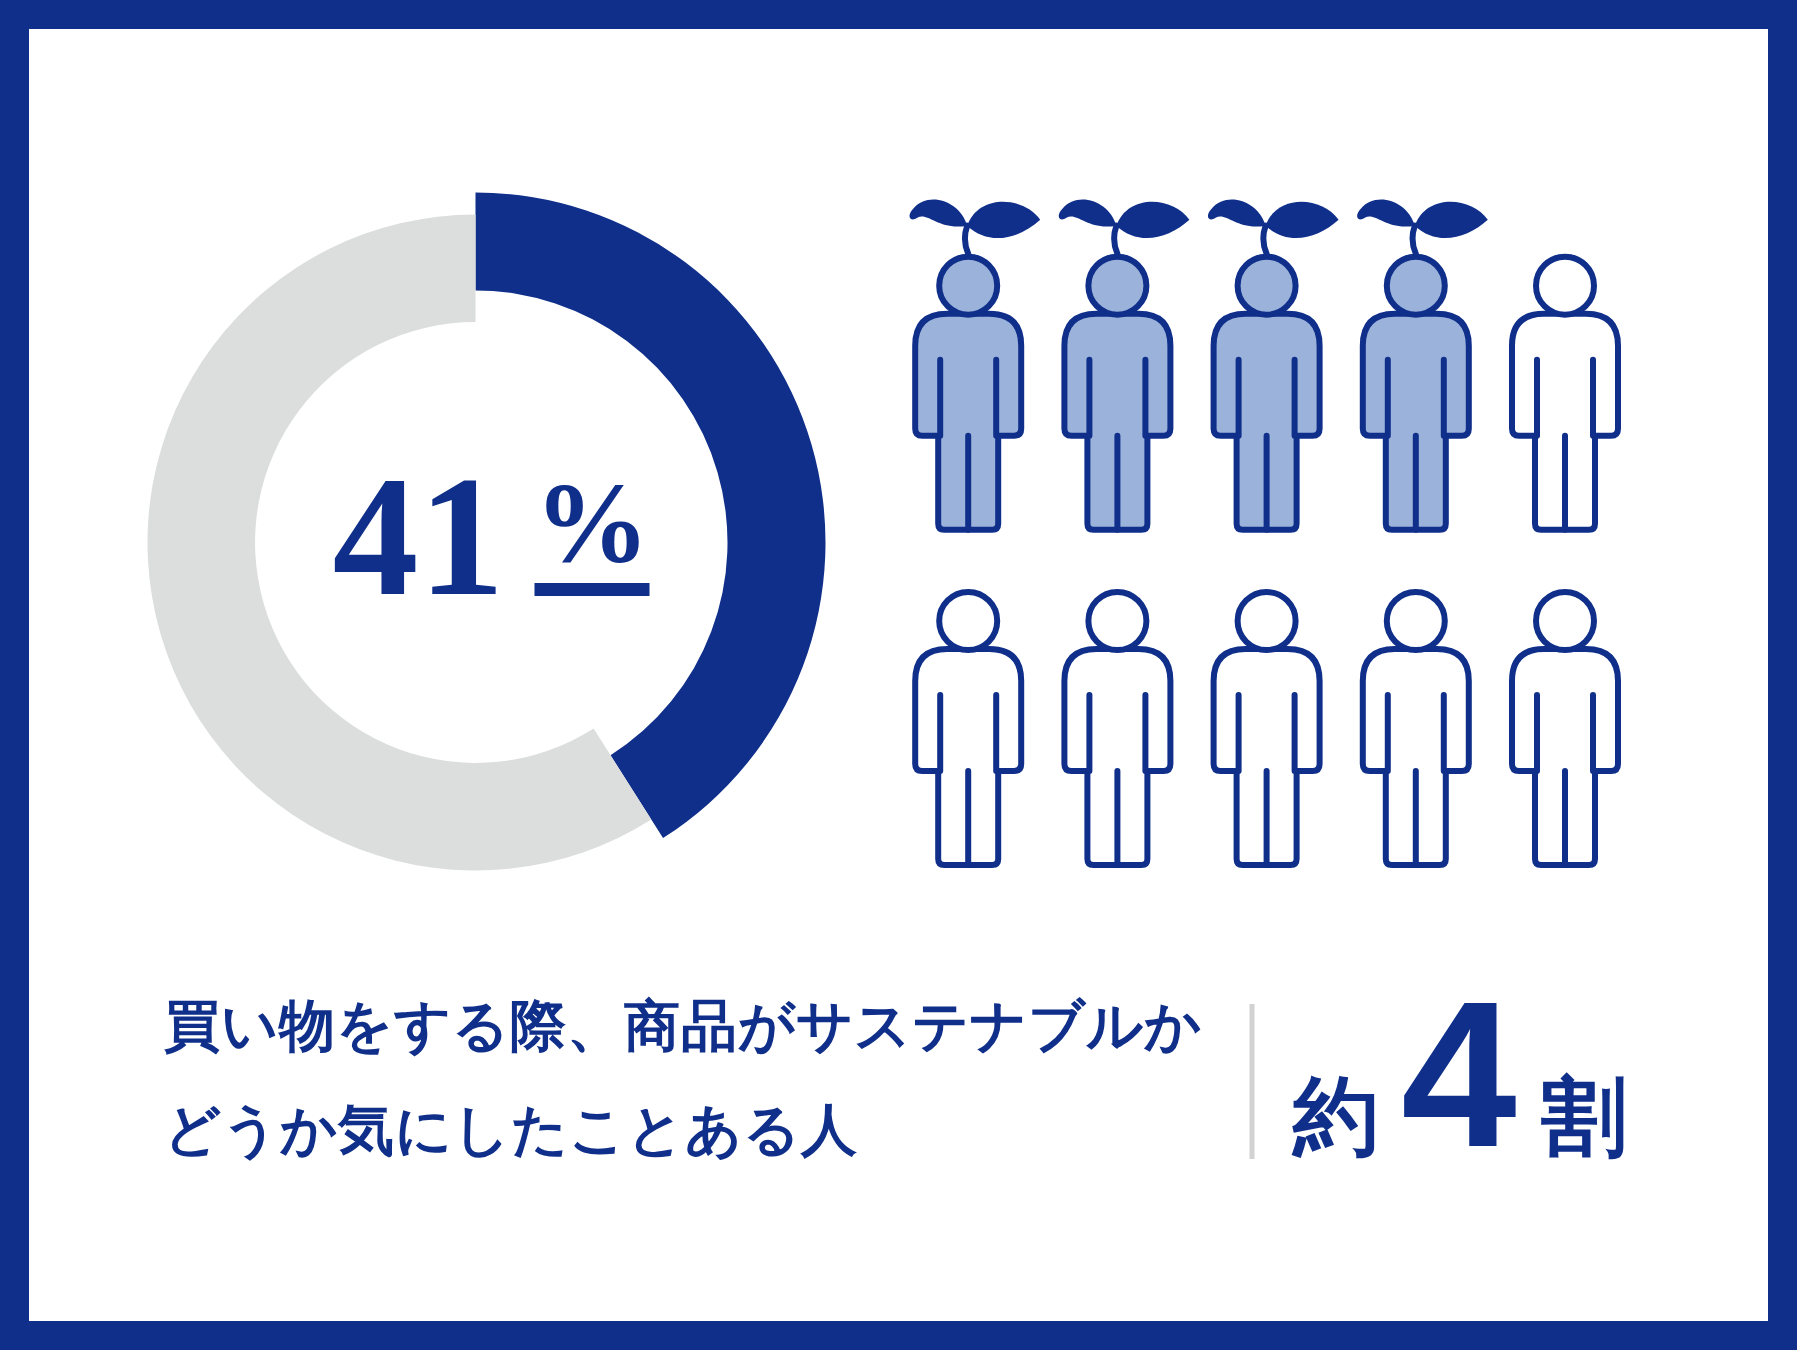  What do you see at coordinates (683, 1078) in the screenshot?
I see `text: 買い物をする際、商品がサステナブルかどうか気にしたことある人` at bounding box center [683, 1078].